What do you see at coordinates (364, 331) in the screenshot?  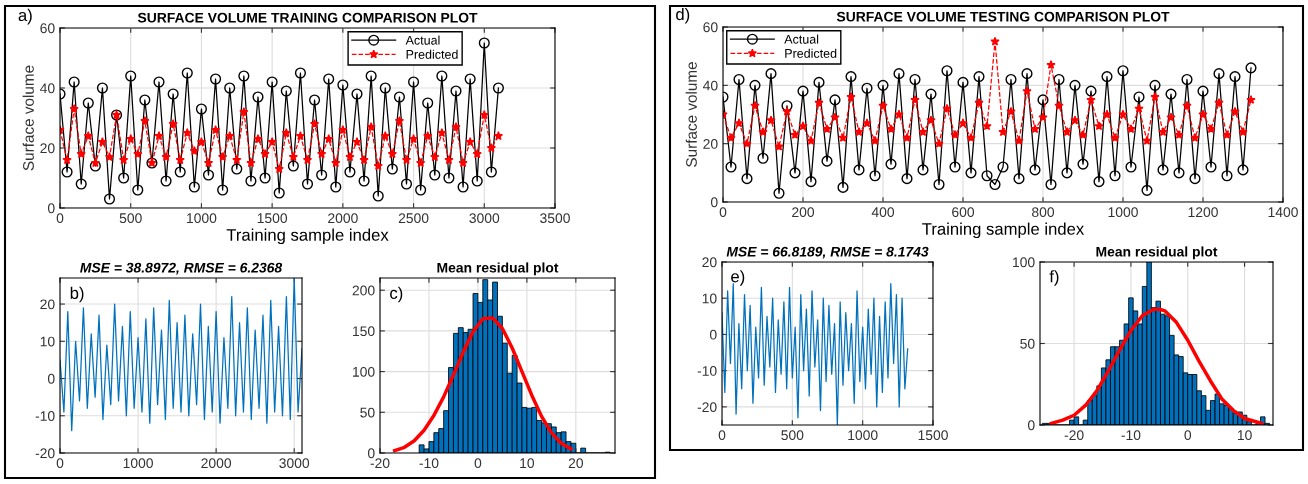 I see `y-tick-label: 150` at bounding box center [364, 331].